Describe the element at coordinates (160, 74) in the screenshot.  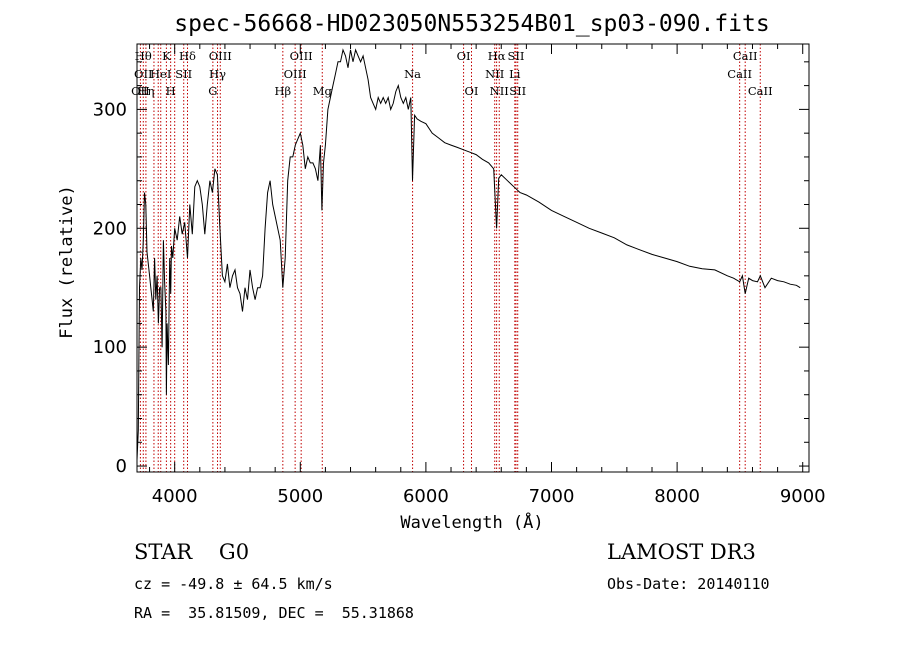
I see `line-label: HeI` at that location.